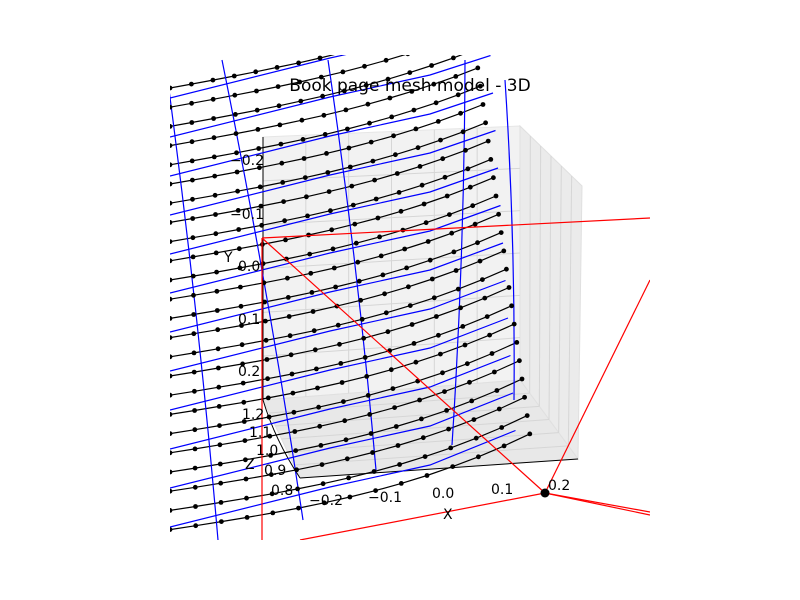  I want to click on y-tick-label: −0.1, so click(247, 215).